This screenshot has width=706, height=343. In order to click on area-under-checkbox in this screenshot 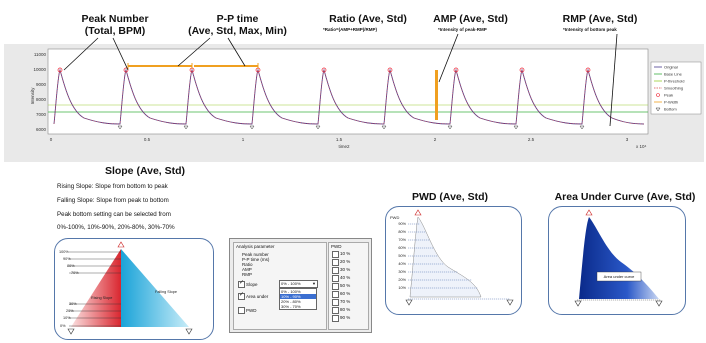, I will do `click(241, 295)`.